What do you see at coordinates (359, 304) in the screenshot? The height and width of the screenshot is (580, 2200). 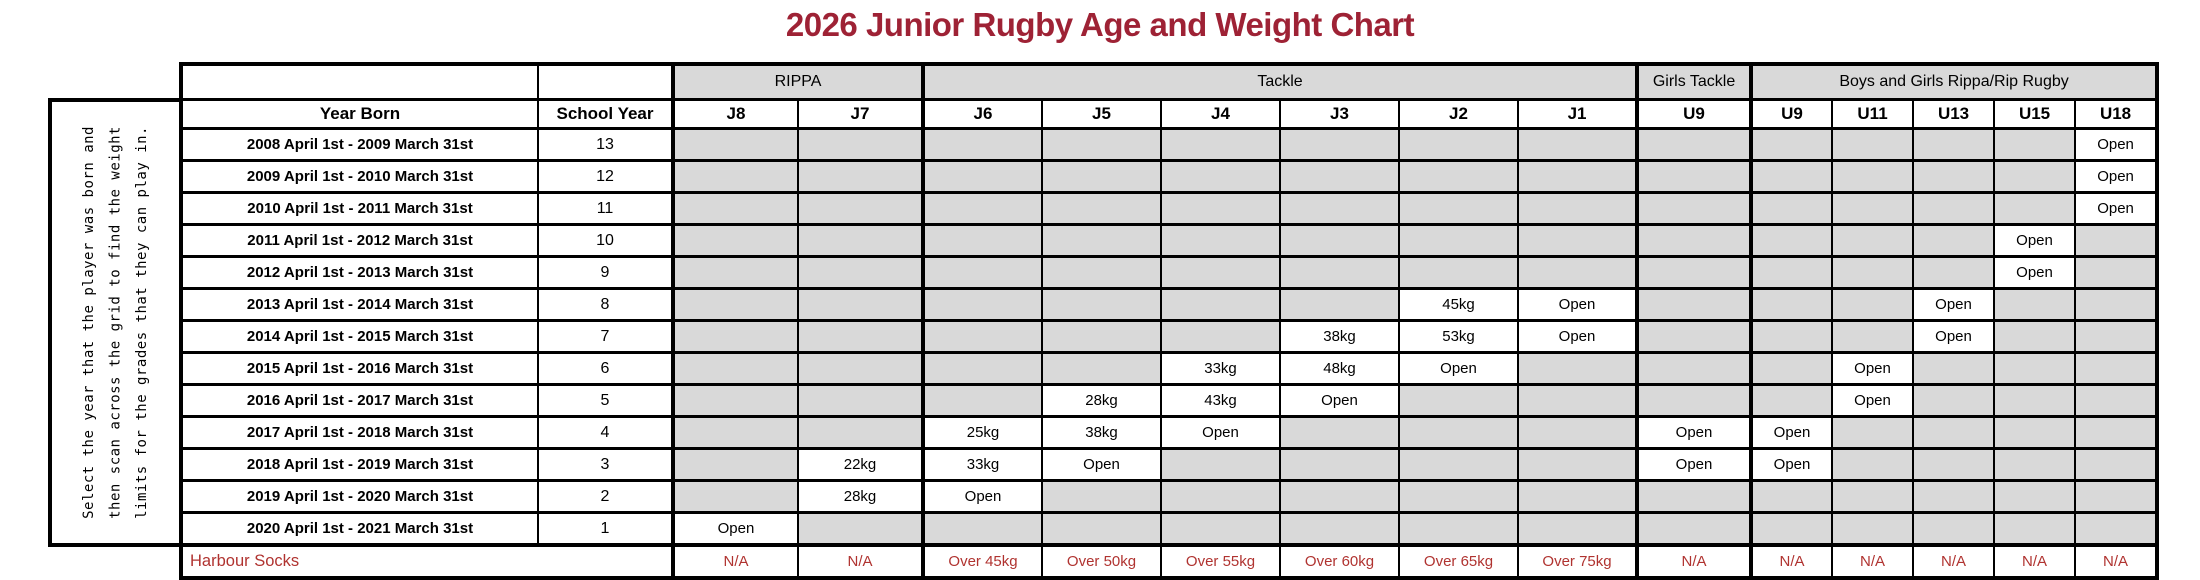 I see `year-born-cell: 2013 April 1st - 2014 March 31st` at bounding box center [359, 304].